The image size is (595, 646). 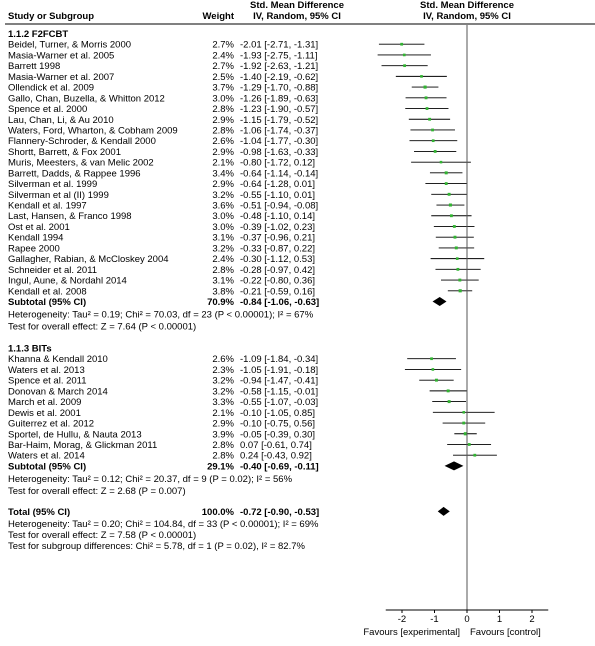 What do you see at coordinates (220, 466) in the screenshot?
I see `subtotal-weight: 29.1%` at bounding box center [220, 466].